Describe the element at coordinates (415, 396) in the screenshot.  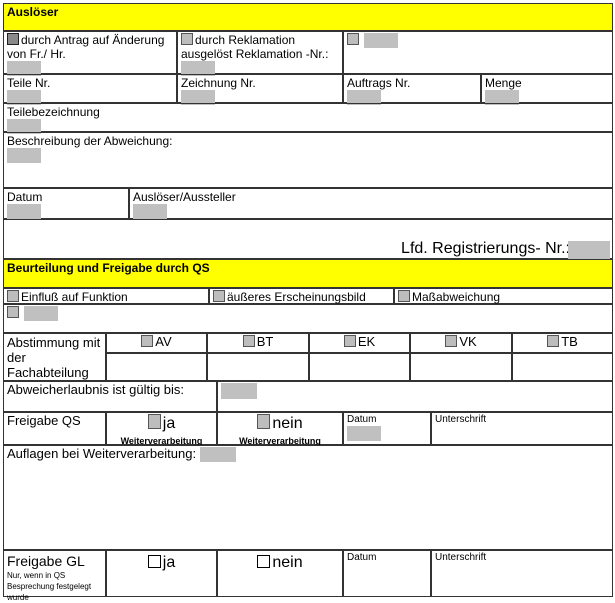
I see `gueltig-value-cell` at that location.